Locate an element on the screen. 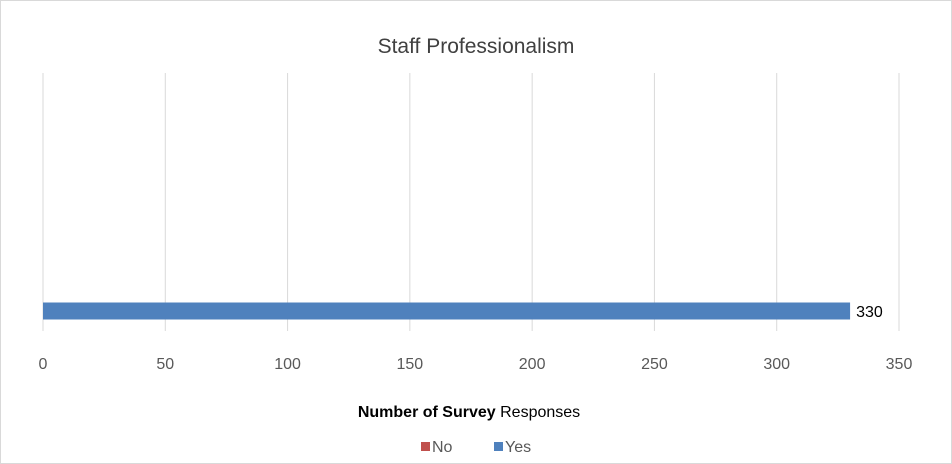 This screenshot has height=464, width=952. x-tick-label: 350 is located at coordinates (899, 364).